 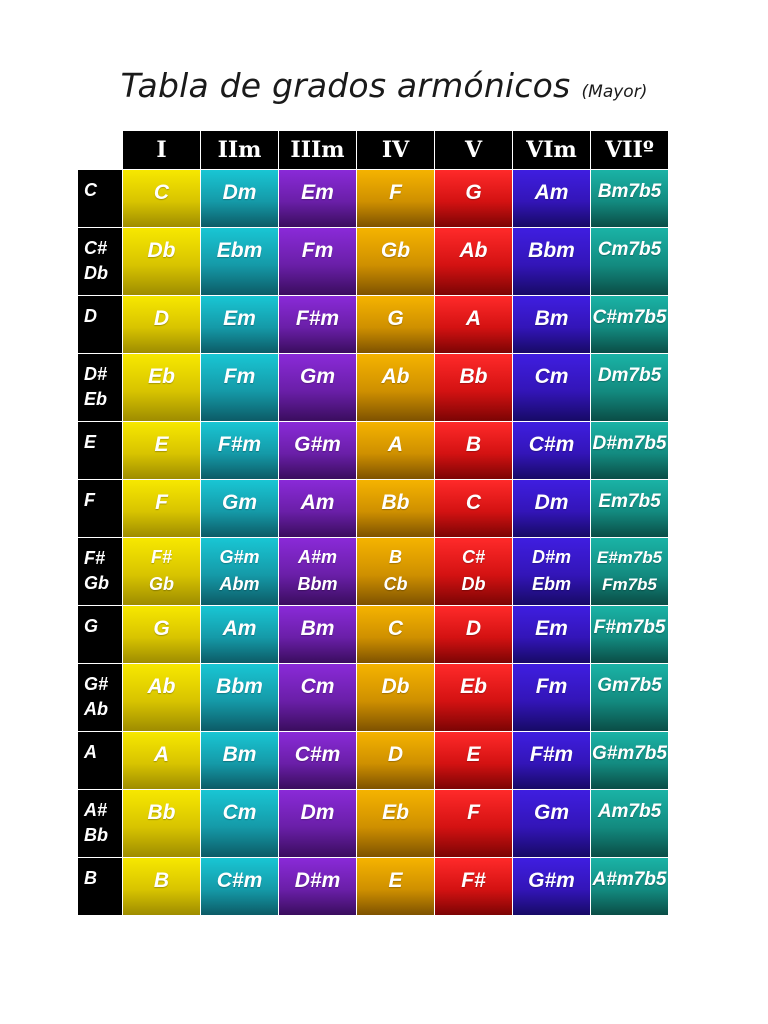 What do you see at coordinates (317, 150) in the screenshot?
I see `column-header-degree: IIIm` at bounding box center [317, 150].